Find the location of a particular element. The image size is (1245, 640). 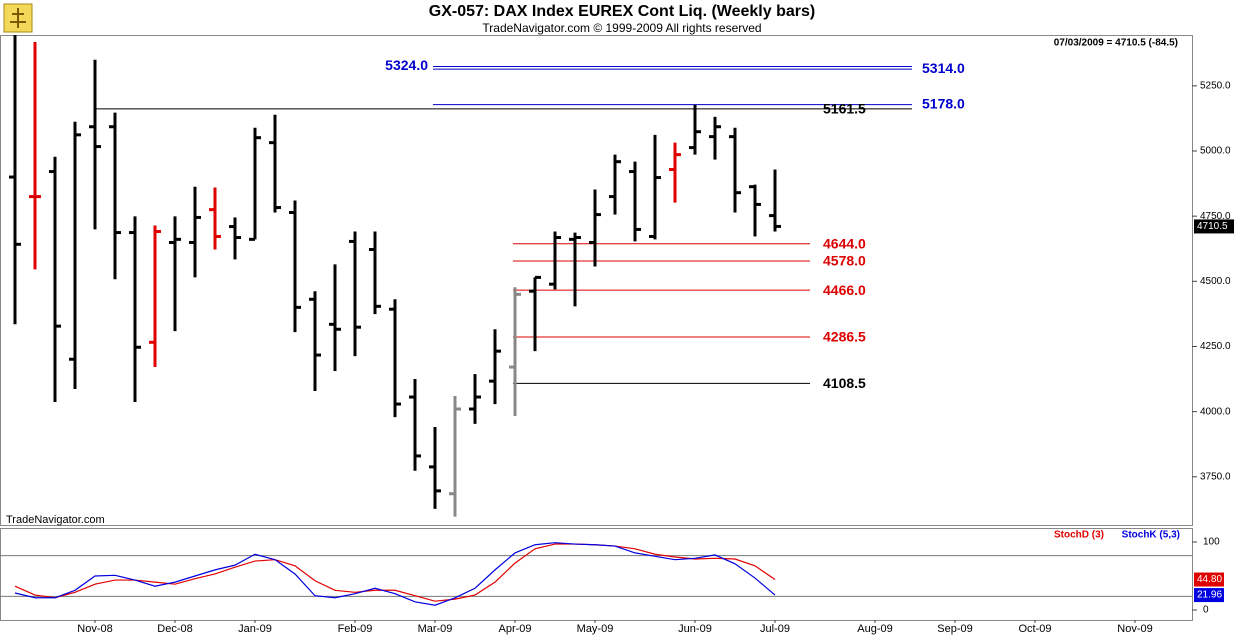

status: 07/03/2009 = 4710.5 (-84.5) is located at coordinates (1116, 43).